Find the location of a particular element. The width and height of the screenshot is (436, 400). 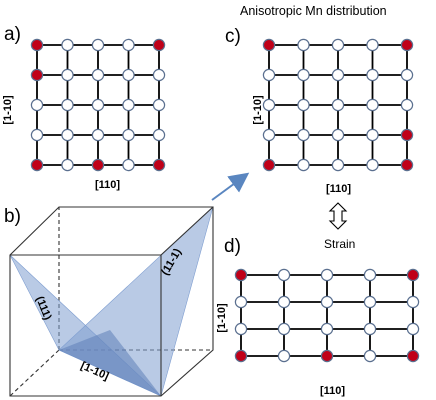

double-arrow-icon is located at coordinates (338, 216).